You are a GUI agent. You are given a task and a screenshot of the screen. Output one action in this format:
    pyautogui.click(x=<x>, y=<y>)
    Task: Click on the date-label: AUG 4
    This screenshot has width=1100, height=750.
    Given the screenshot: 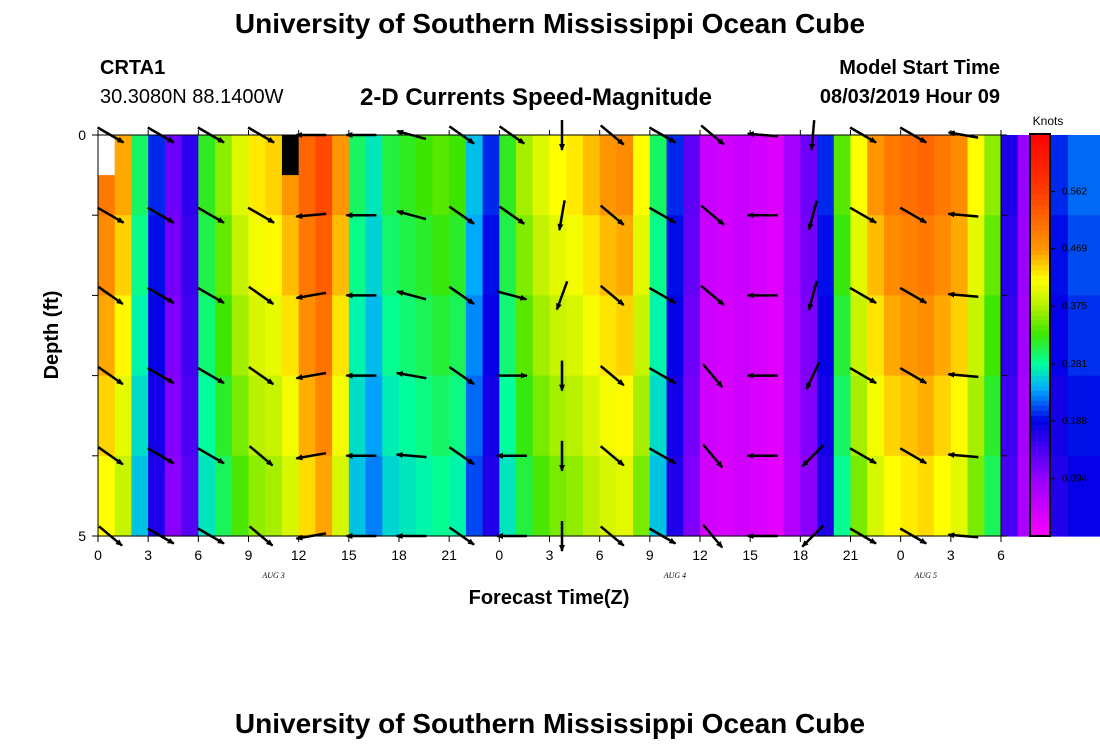 What is the action you would take?
    pyautogui.click(x=674, y=575)
    